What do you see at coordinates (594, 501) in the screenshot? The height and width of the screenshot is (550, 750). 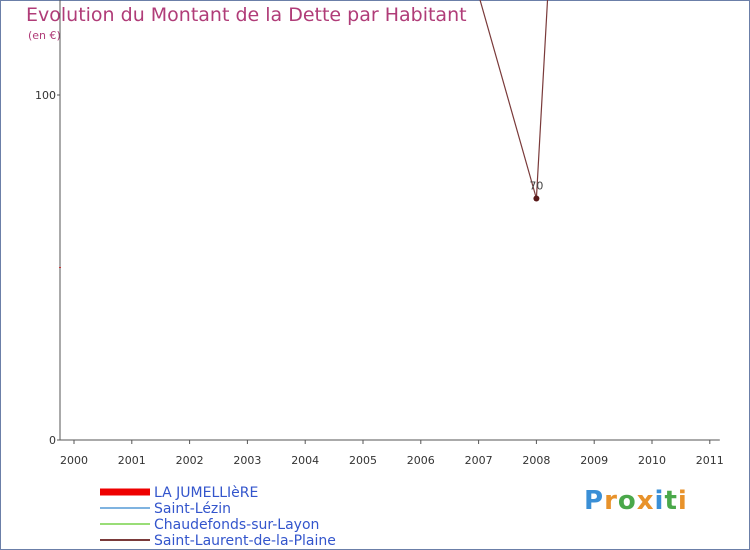 I see `logo-letter: P` at bounding box center [594, 501].